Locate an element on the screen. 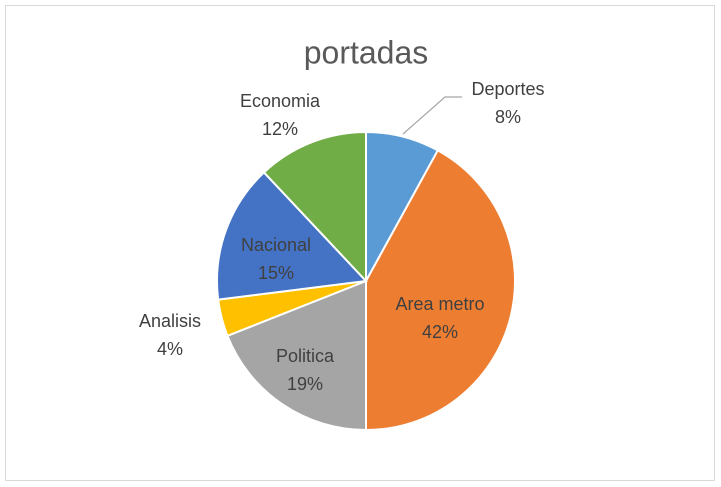 This screenshot has width=721, height=487. slice-label: Nacional is located at coordinates (276, 245).